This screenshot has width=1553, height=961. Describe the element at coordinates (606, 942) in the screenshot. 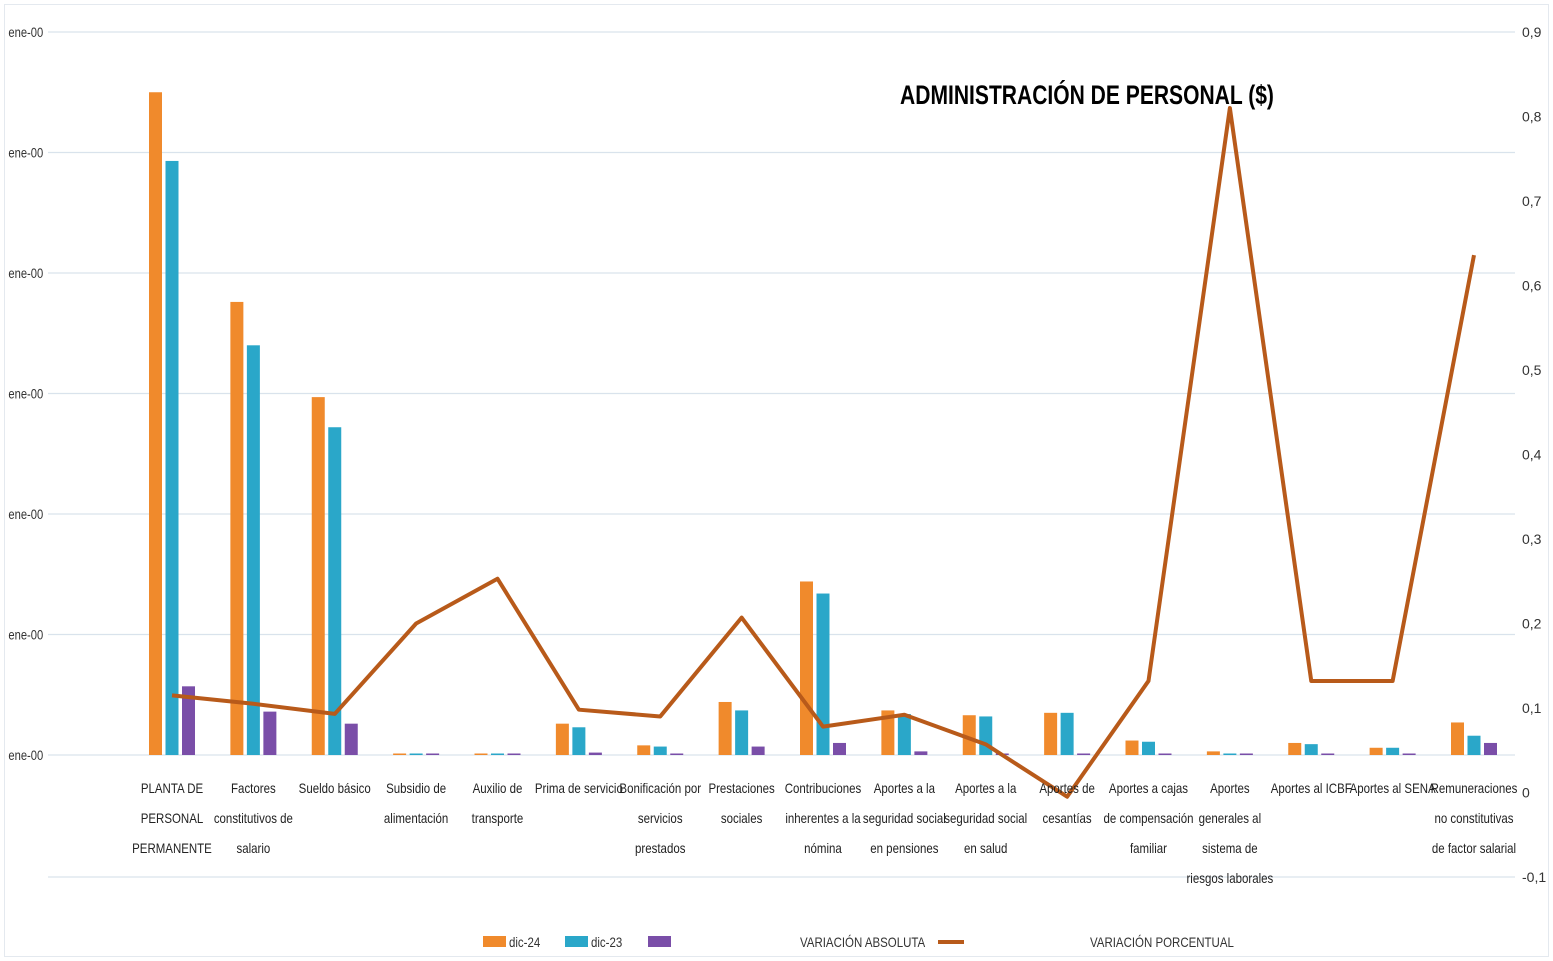

I see `legend-label: dic-23` at that location.